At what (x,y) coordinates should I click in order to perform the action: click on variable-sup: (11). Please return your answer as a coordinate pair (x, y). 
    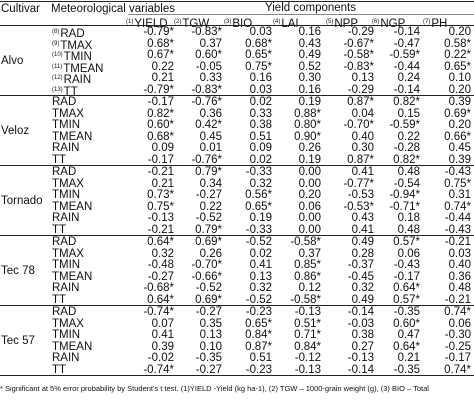
    Looking at the image, I should click on (57, 66).